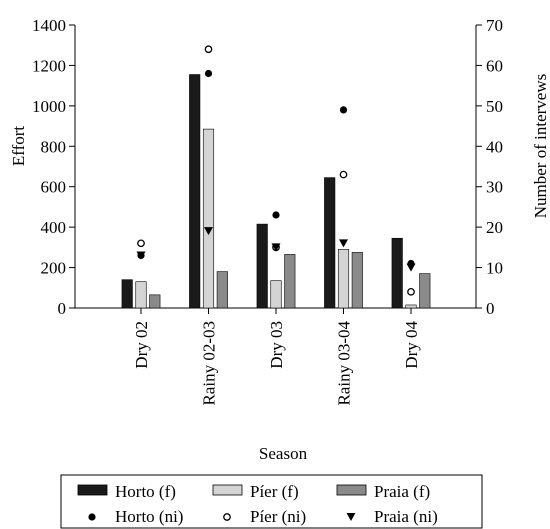 The width and height of the screenshot is (550, 529). What do you see at coordinates (494, 227) in the screenshot?
I see `y-tick-label-right: 20` at bounding box center [494, 227].